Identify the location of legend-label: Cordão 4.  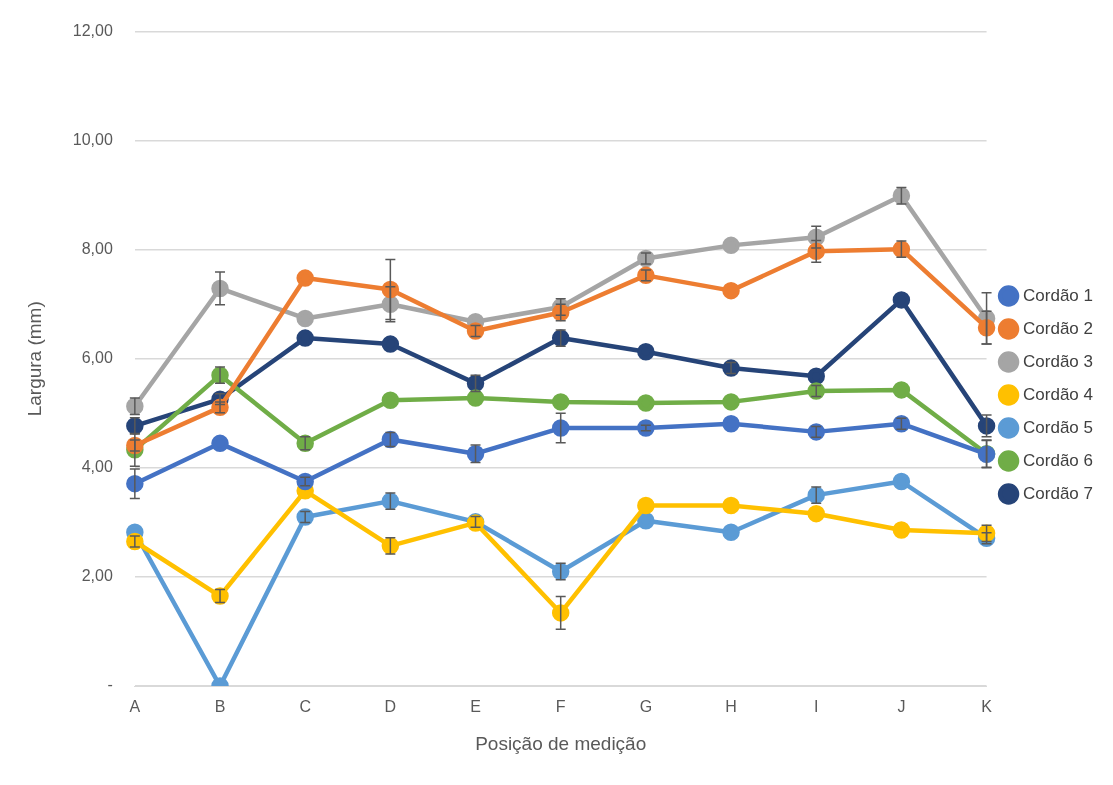
(1058, 394).